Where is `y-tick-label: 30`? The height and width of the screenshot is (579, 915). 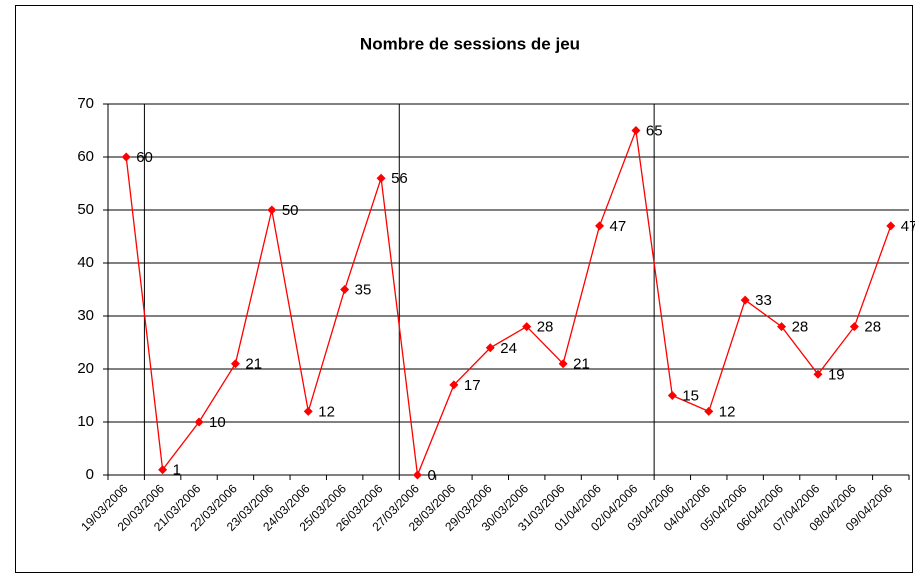 y-tick-label: 30 is located at coordinates (85, 315).